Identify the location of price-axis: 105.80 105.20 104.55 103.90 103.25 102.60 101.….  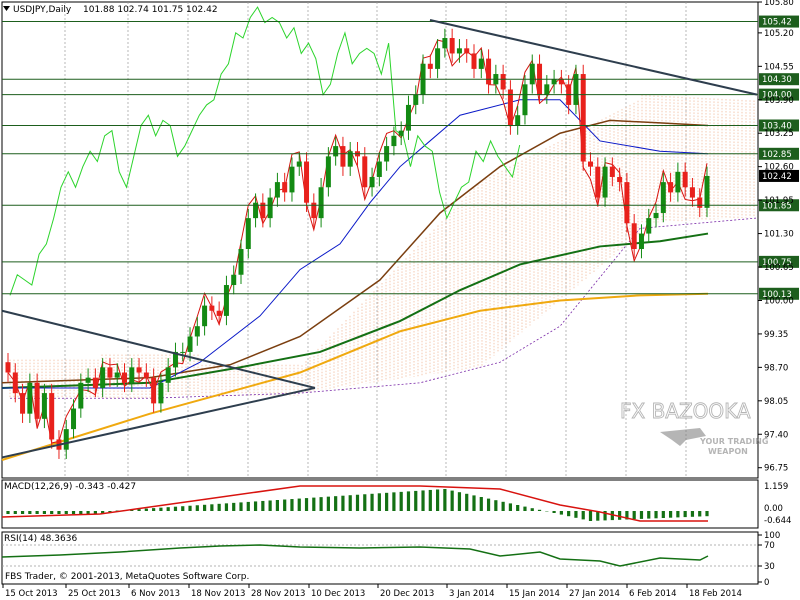
(776, 294).